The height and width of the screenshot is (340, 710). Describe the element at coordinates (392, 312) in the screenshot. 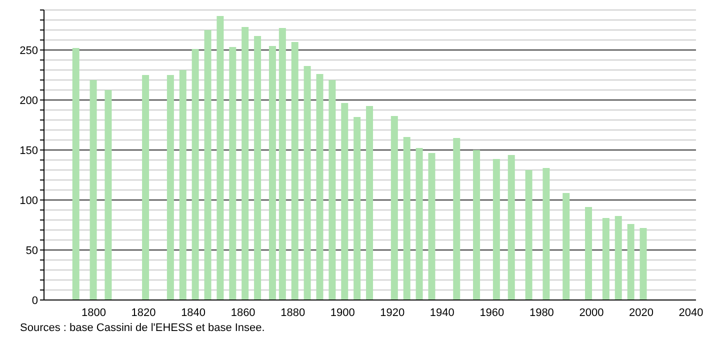

I see `x-tick-label: 1920` at that location.